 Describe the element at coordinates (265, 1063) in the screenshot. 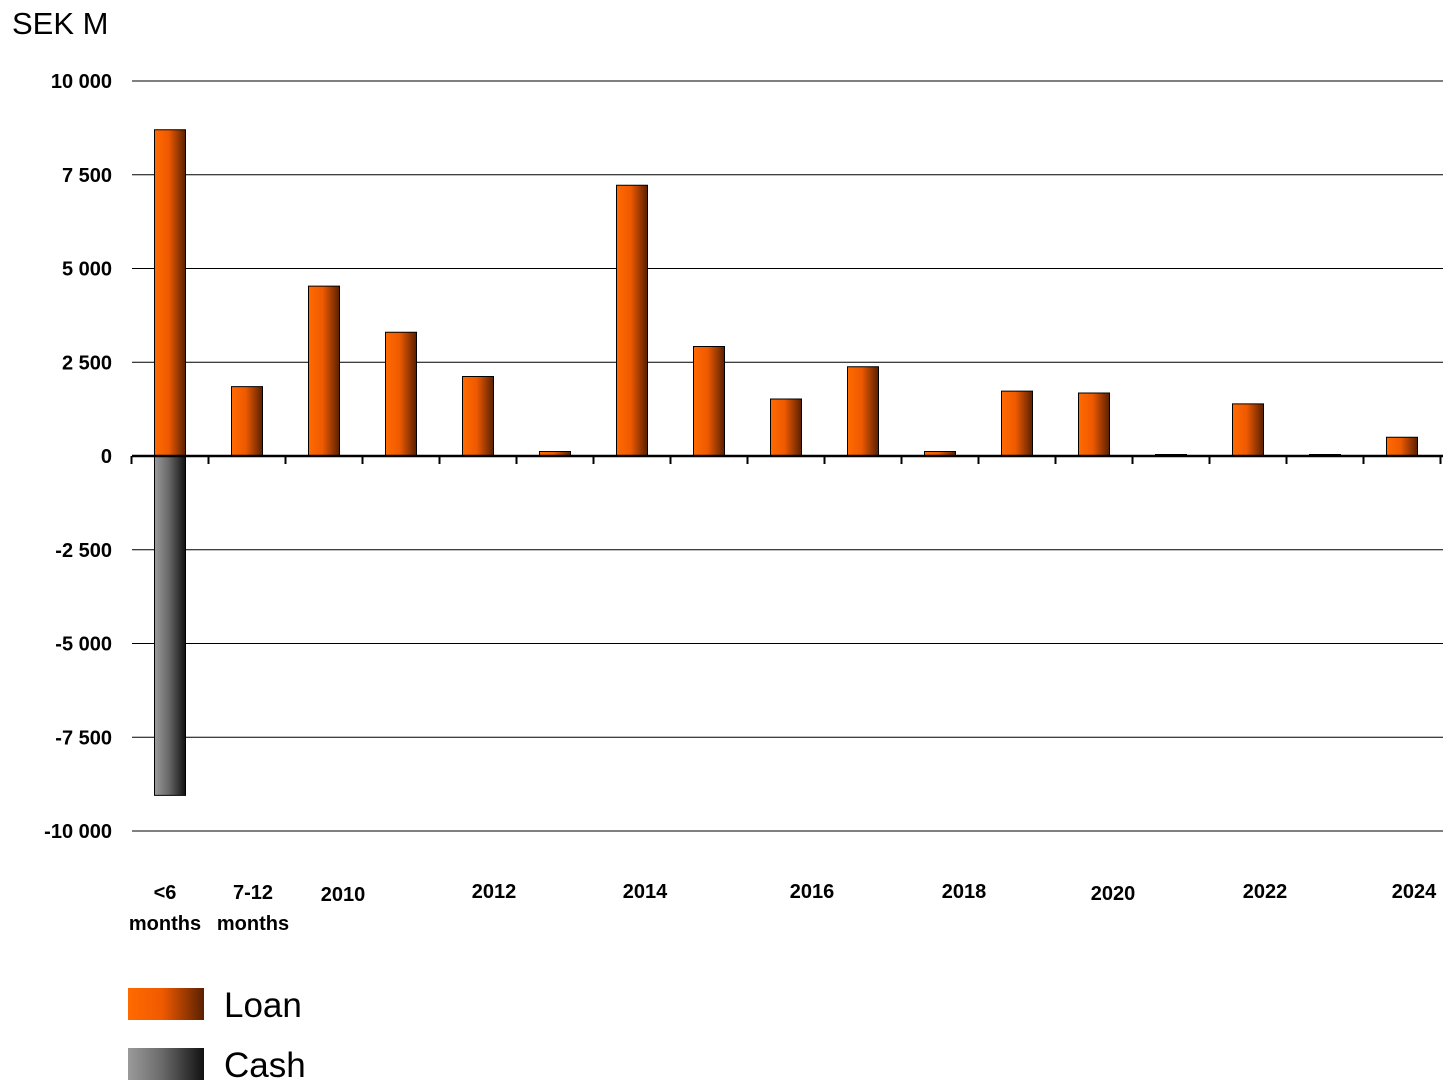

I see `legend-label-cash: Cash` at that location.